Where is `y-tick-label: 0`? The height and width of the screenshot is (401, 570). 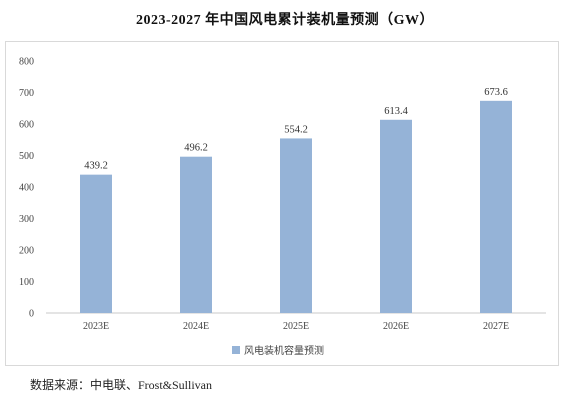 y-tick-label: 0 is located at coordinates (31, 314).